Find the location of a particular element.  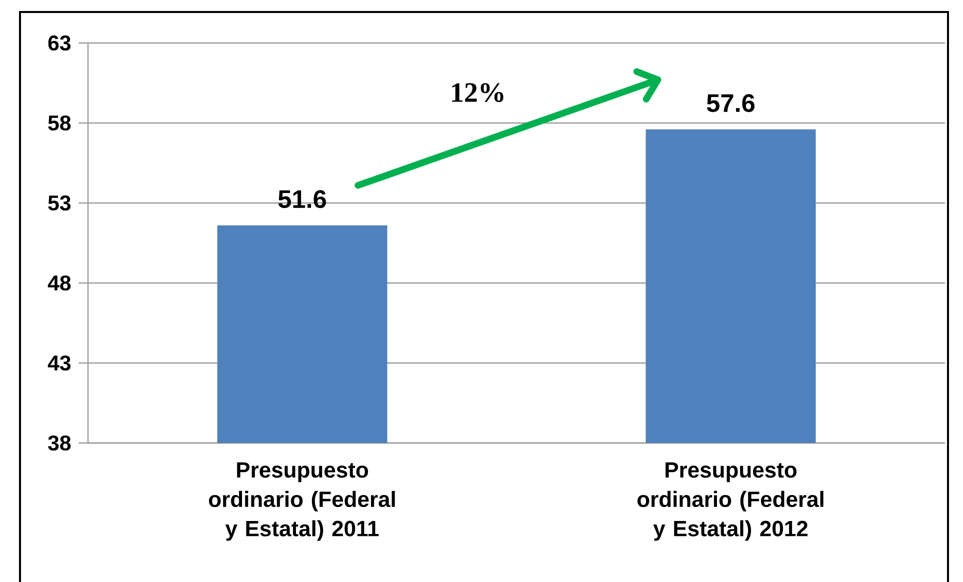

y-tick-label: 43 is located at coordinates (59, 363).